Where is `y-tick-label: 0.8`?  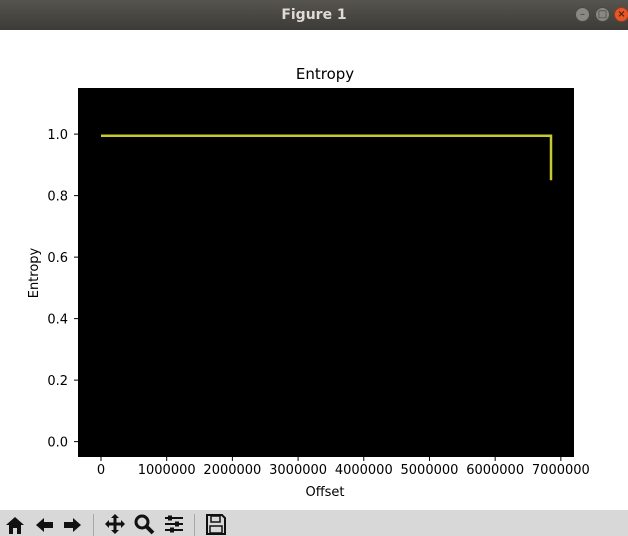 y-tick-label: 0.8 is located at coordinates (57, 197).